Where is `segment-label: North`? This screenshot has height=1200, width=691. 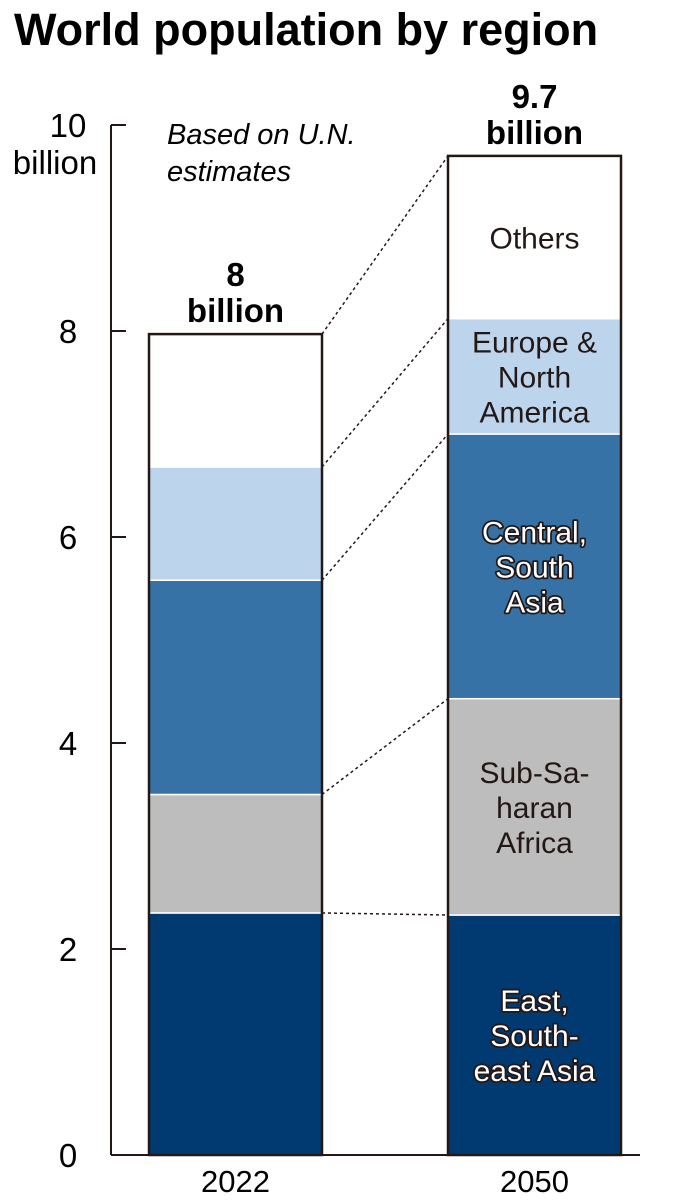
segment-label: North is located at coordinates (534, 377).